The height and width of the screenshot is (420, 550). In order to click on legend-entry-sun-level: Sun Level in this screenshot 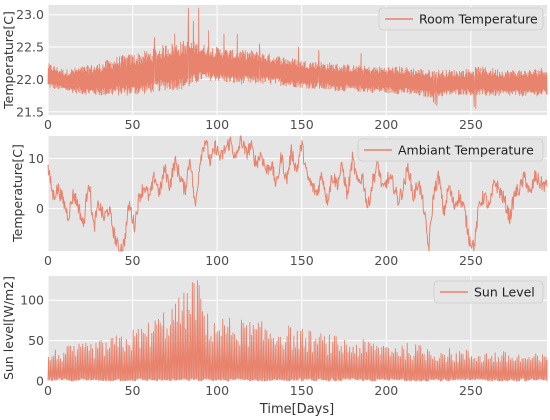, I will do `click(504, 292)`.